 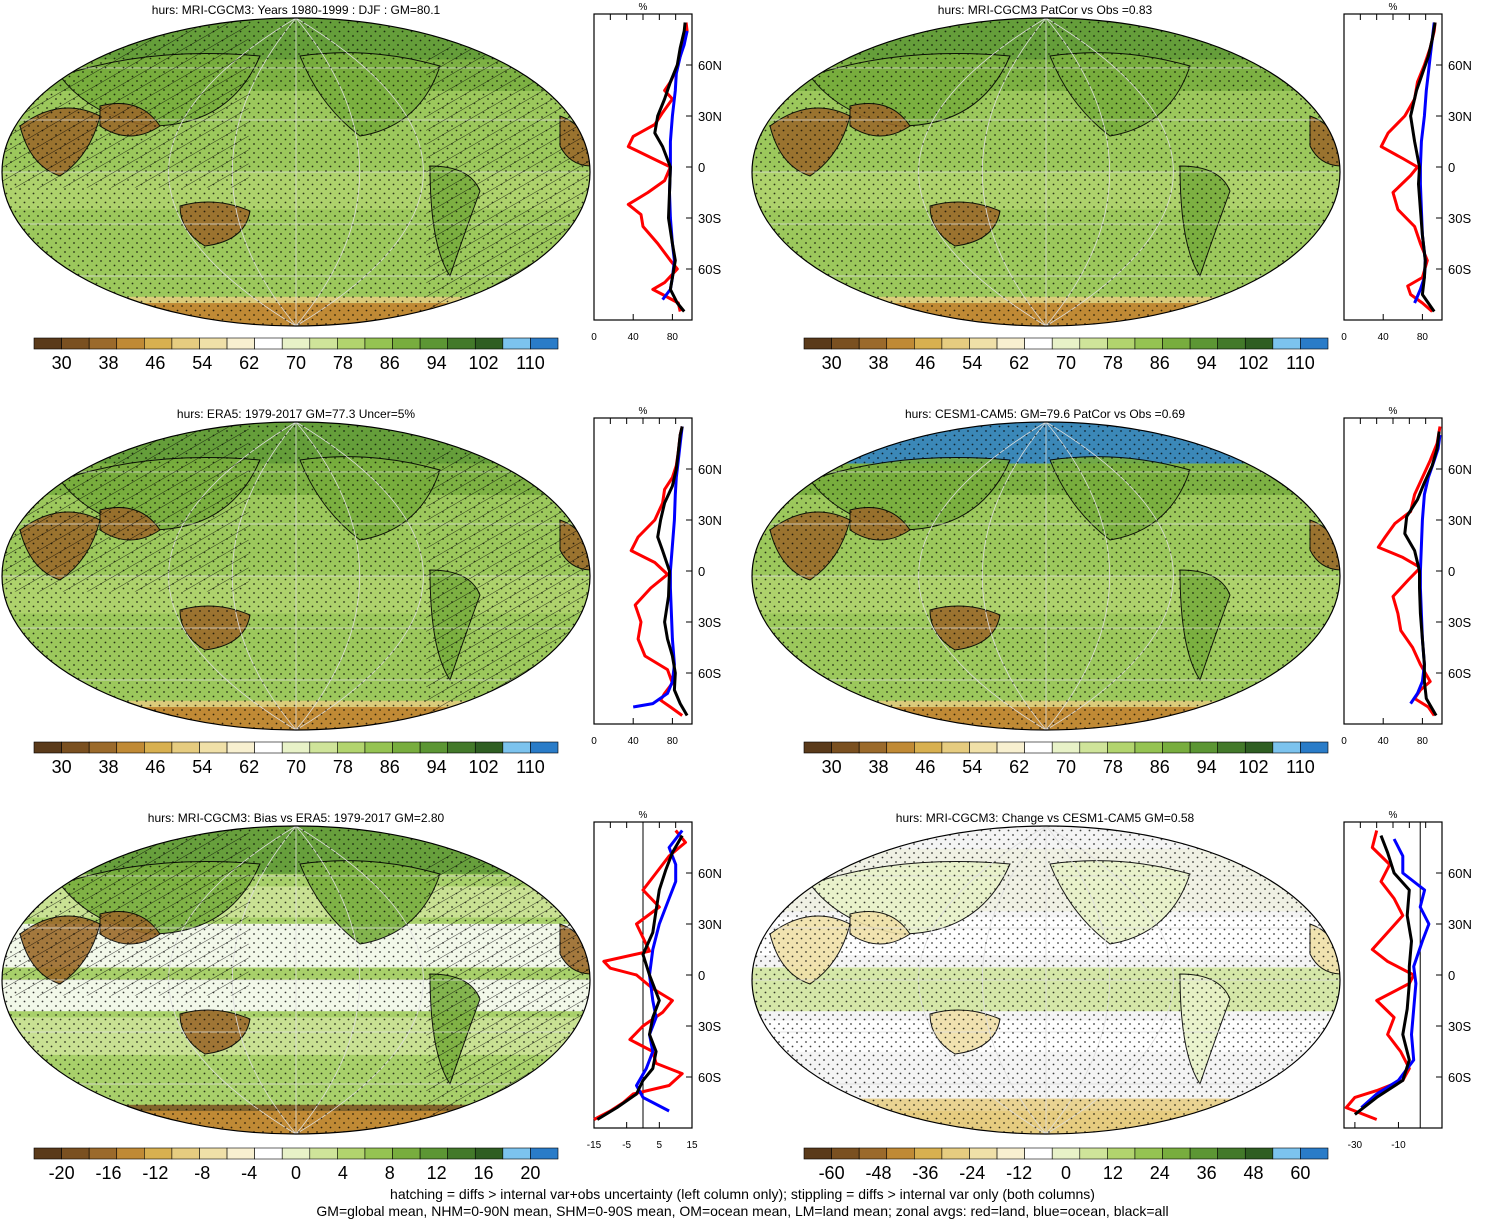 I want to click on stippling, so click(x=1046, y=172).